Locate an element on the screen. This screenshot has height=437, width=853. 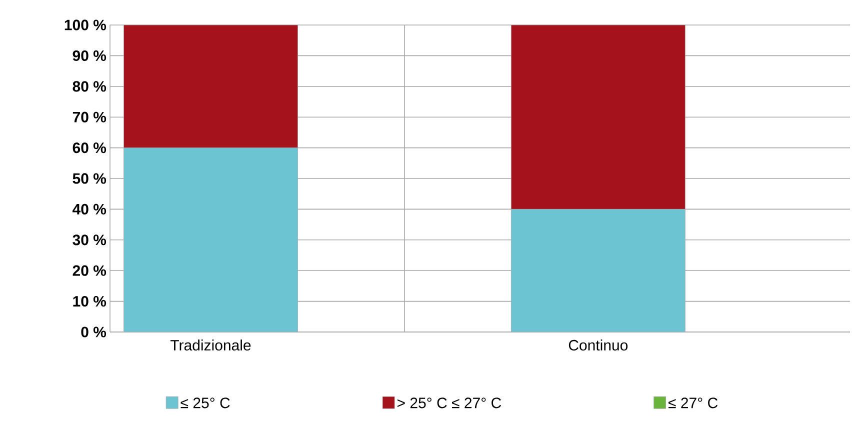
y-tick-label: 30 % is located at coordinates (89, 240).